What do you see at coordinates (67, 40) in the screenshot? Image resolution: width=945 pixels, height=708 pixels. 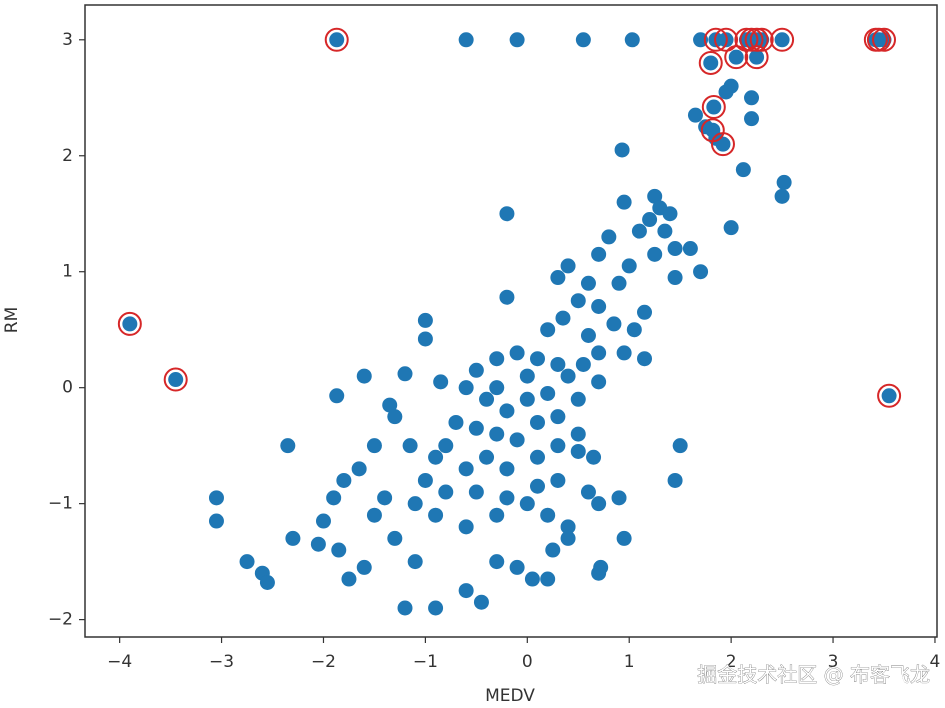 I see `y-tick-label: 3` at bounding box center [67, 40].